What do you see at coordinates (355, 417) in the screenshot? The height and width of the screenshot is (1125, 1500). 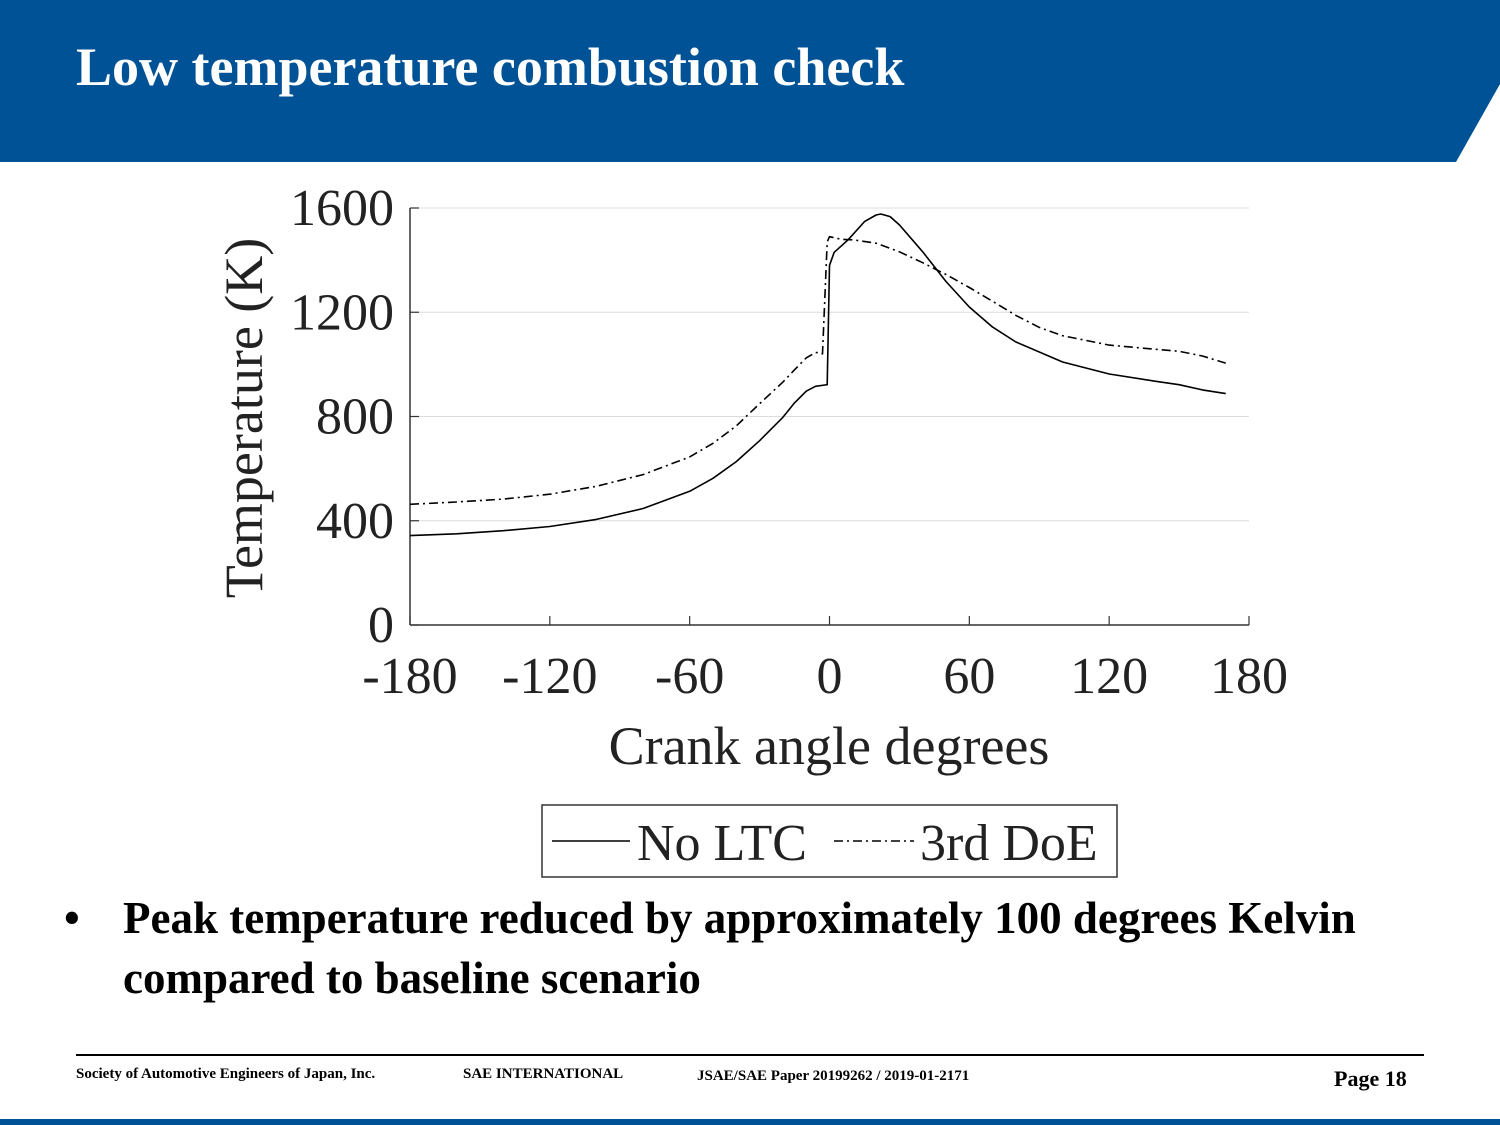 I see `y-tick-label: 800` at bounding box center [355, 417].